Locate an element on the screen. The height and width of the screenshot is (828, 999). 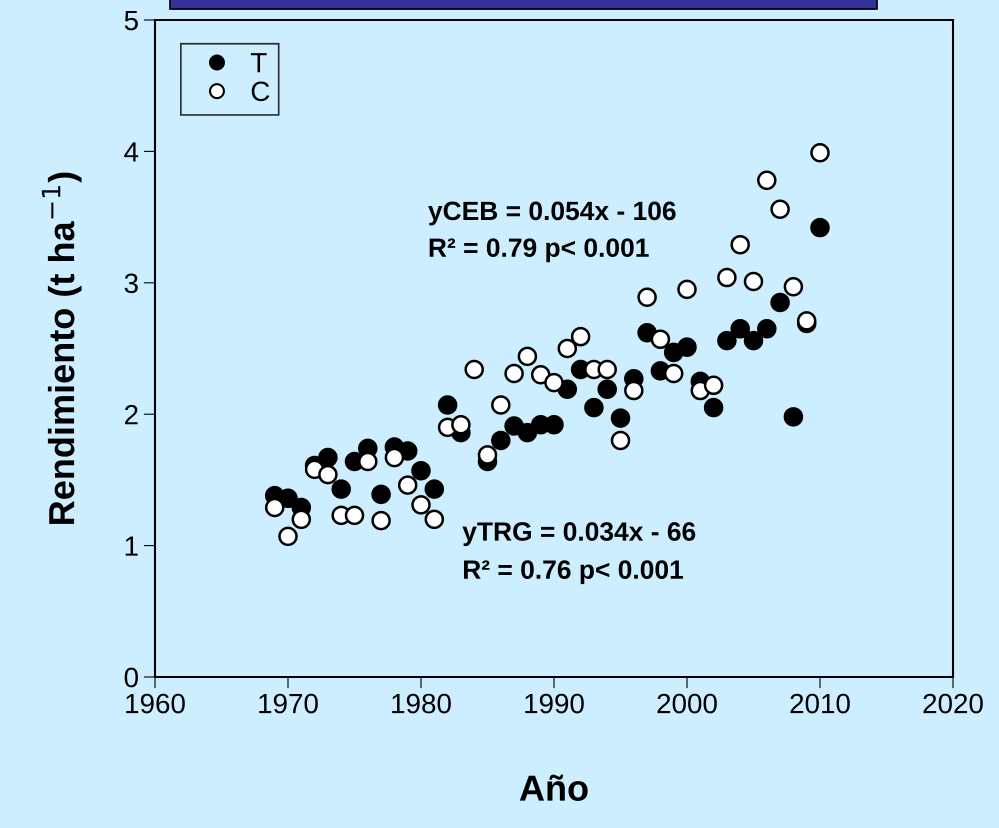
x-tick-label: 2020 is located at coordinates (953, 704).